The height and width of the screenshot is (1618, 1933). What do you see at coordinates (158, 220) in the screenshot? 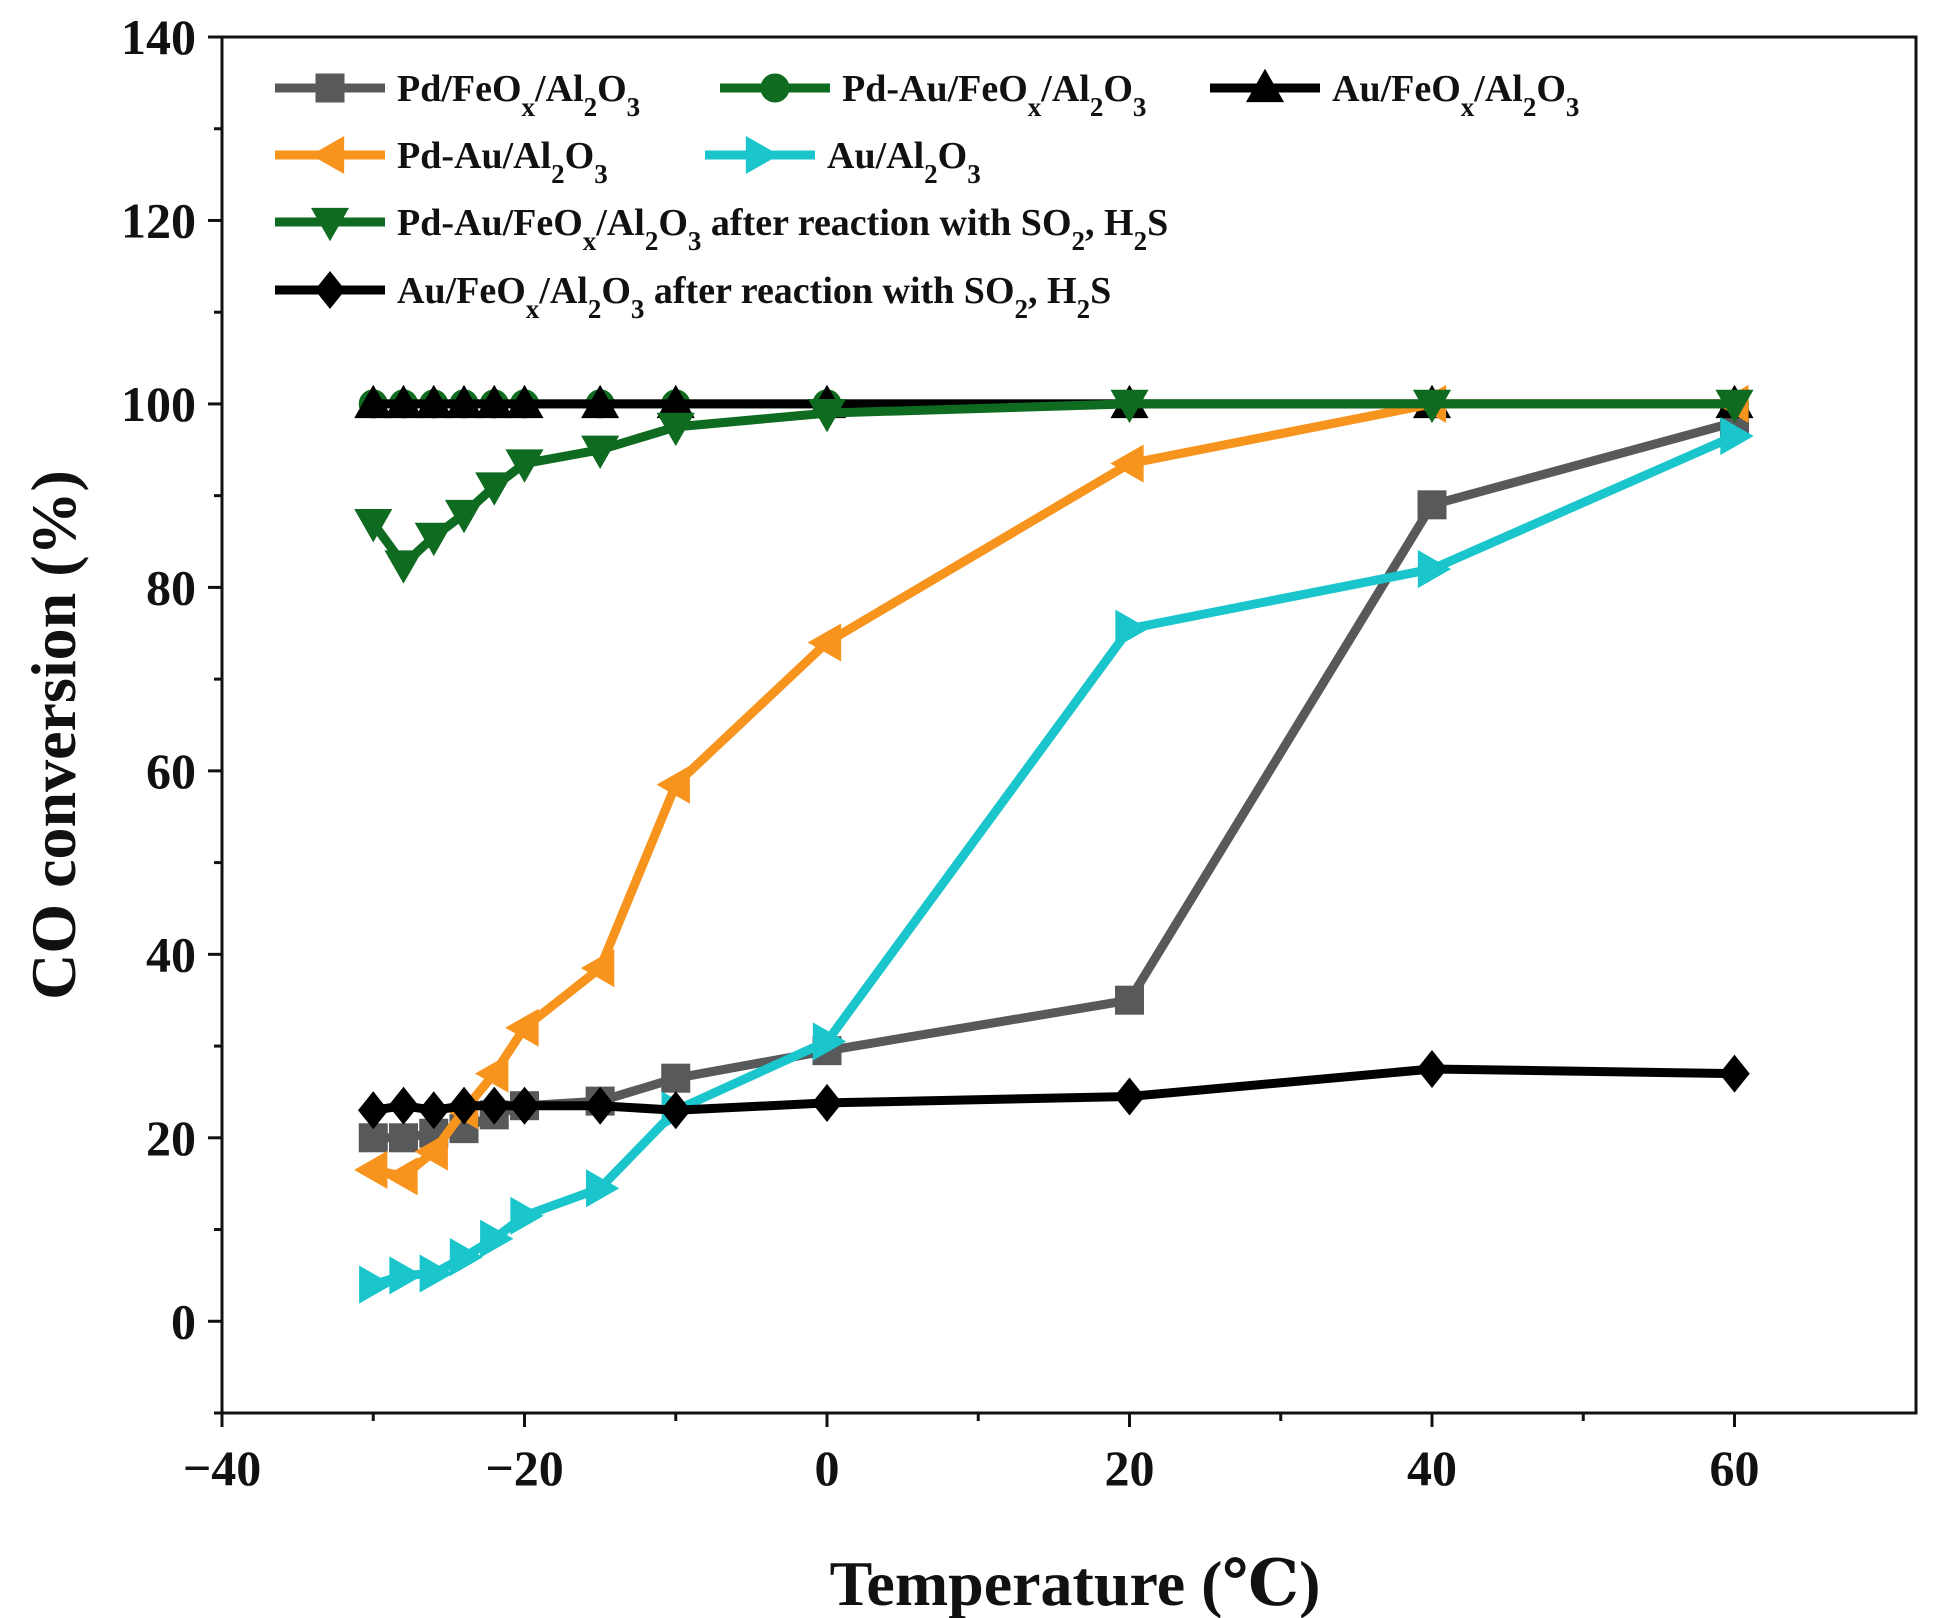
I see `y-tick-label: 120` at bounding box center [158, 220].